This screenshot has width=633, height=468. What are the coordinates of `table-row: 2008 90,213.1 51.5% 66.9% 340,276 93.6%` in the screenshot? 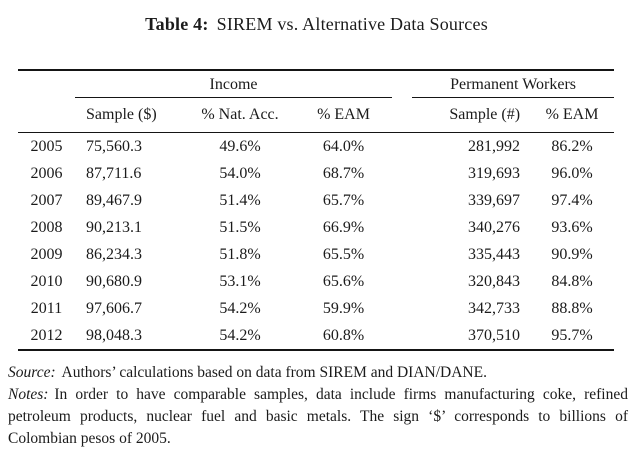 It's located at (316, 227).